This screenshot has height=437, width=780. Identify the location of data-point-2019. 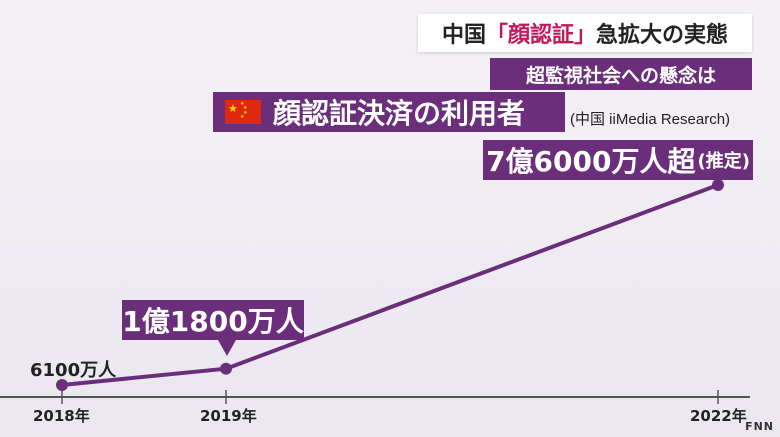
(226, 368).